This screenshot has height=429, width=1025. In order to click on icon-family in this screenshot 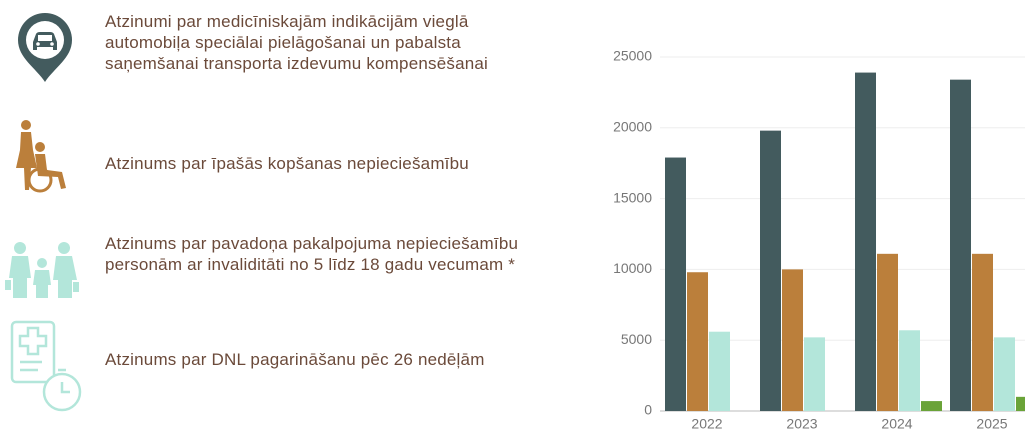, I will do `click(42, 270)`.